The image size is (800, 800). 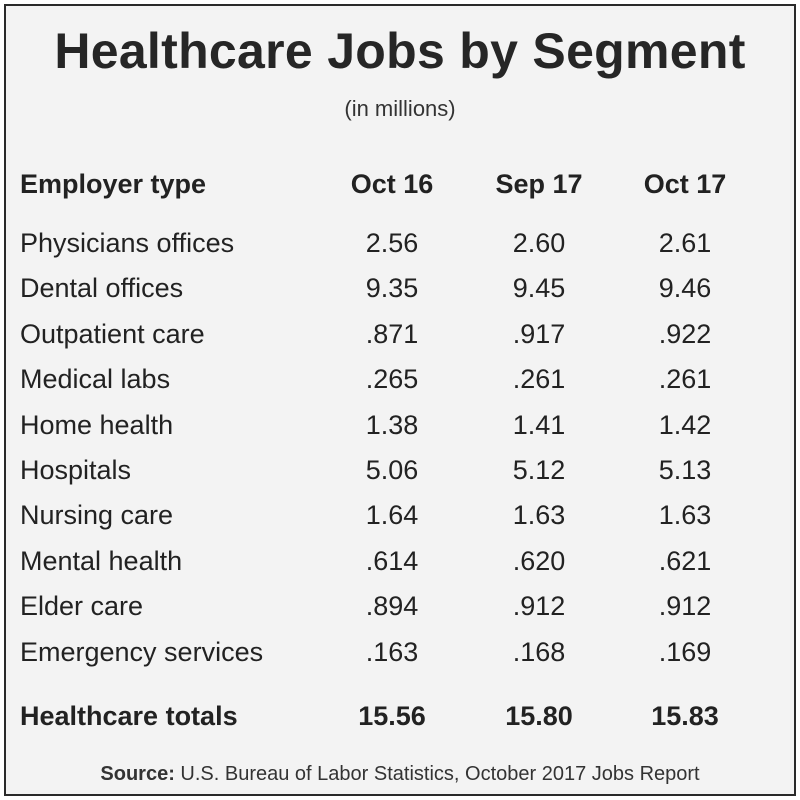 What do you see at coordinates (95, 379) in the screenshot?
I see `row-label: Medical labs` at bounding box center [95, 379].